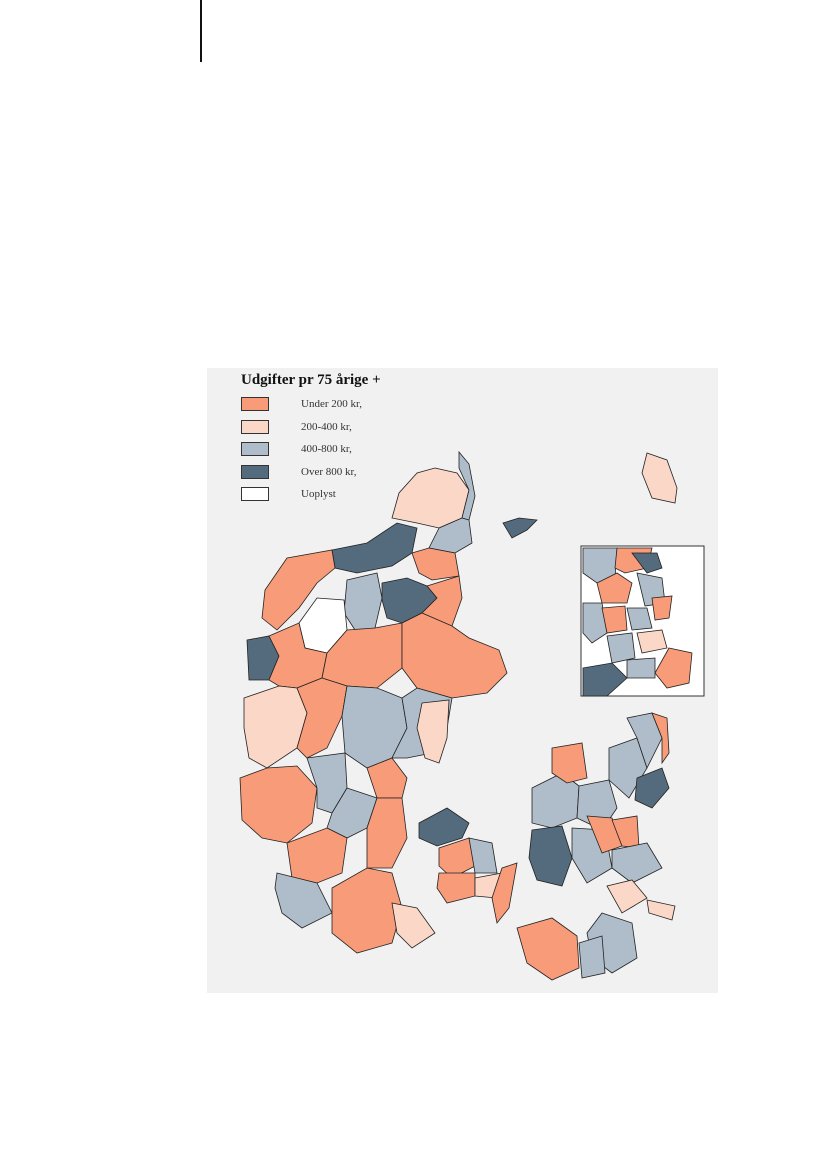  Describe the element at coordinates (201, 31) in the screenshot. I see `page-margin-rule` at that location.